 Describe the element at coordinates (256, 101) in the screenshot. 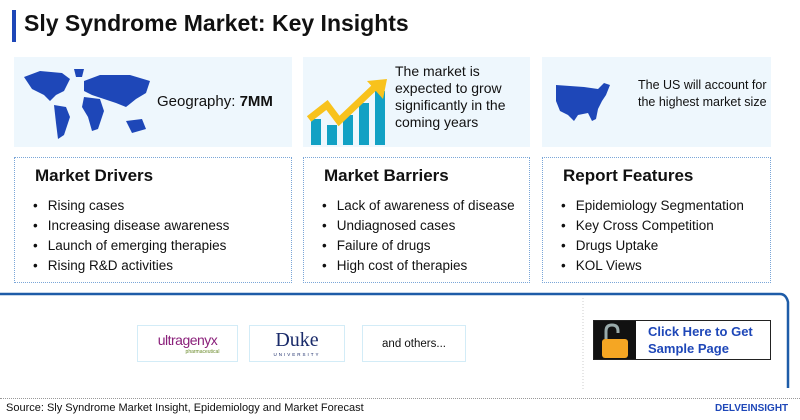

I see `geography-value: 7MM` at that location.